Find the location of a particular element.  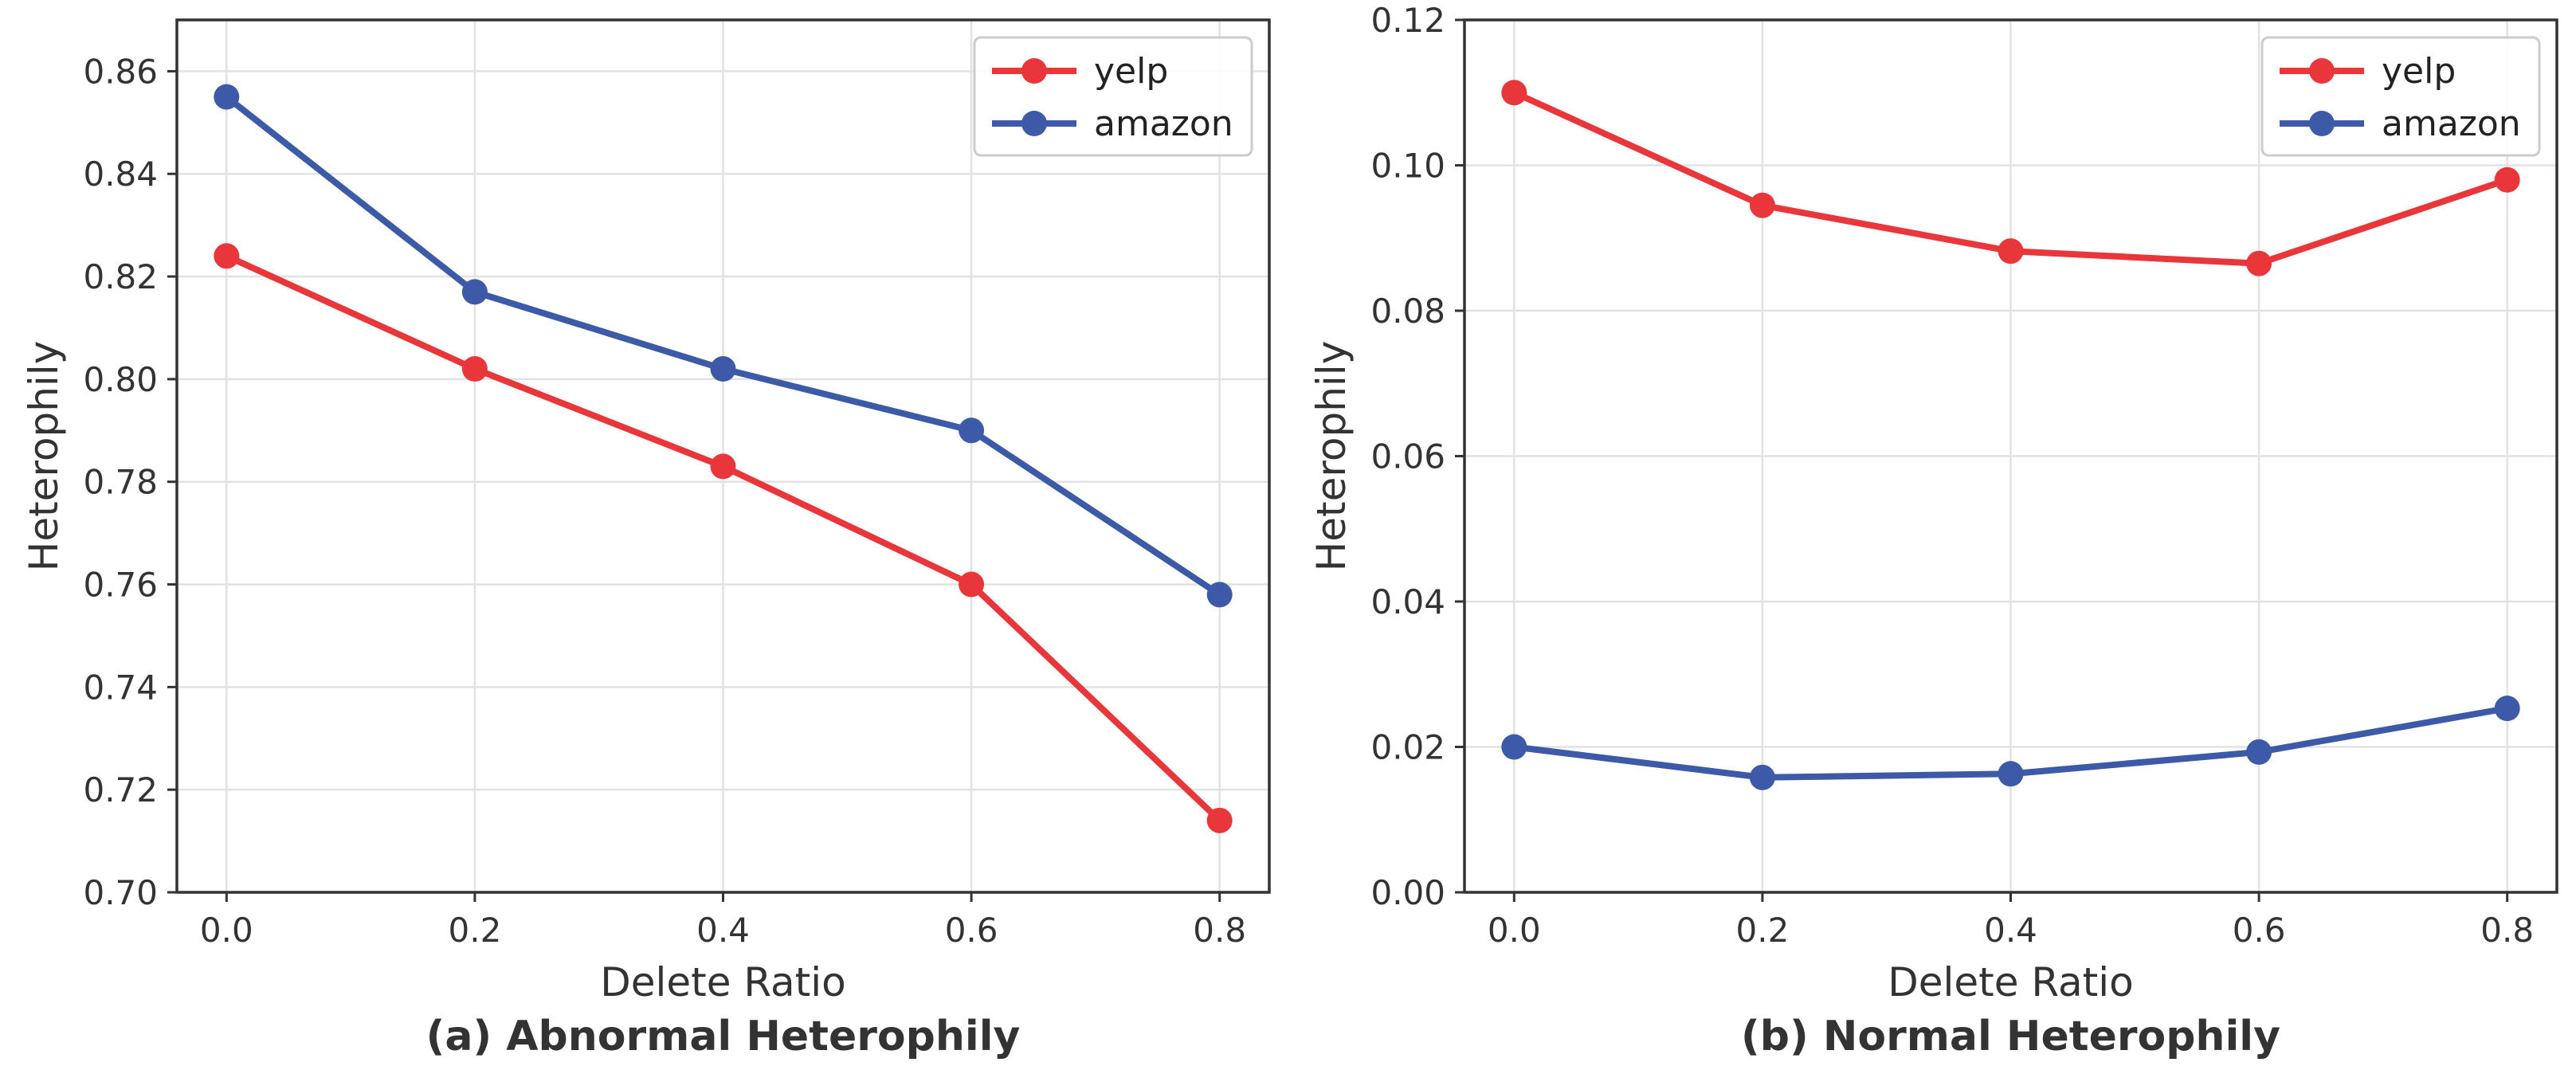

y-tick-label: 0.12 is located at coordinates (1407, 21).